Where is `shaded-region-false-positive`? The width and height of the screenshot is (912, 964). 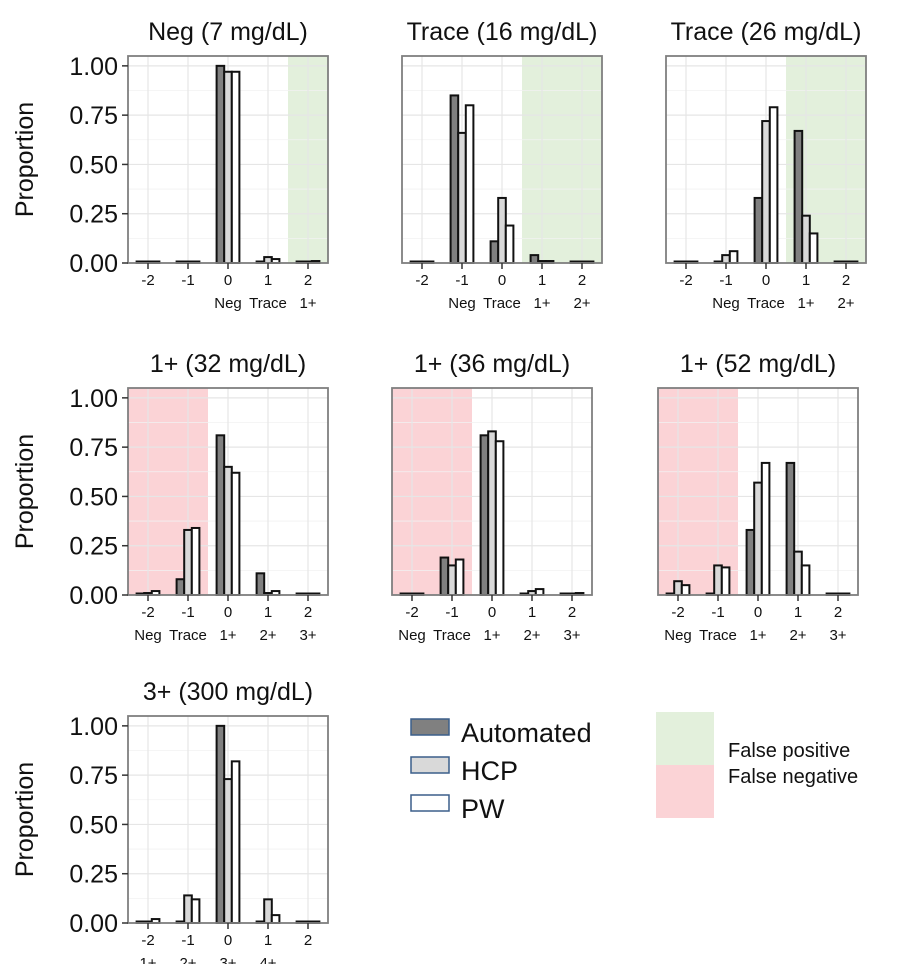
shaded-region-false-positive is located at coordinates (562, 159).